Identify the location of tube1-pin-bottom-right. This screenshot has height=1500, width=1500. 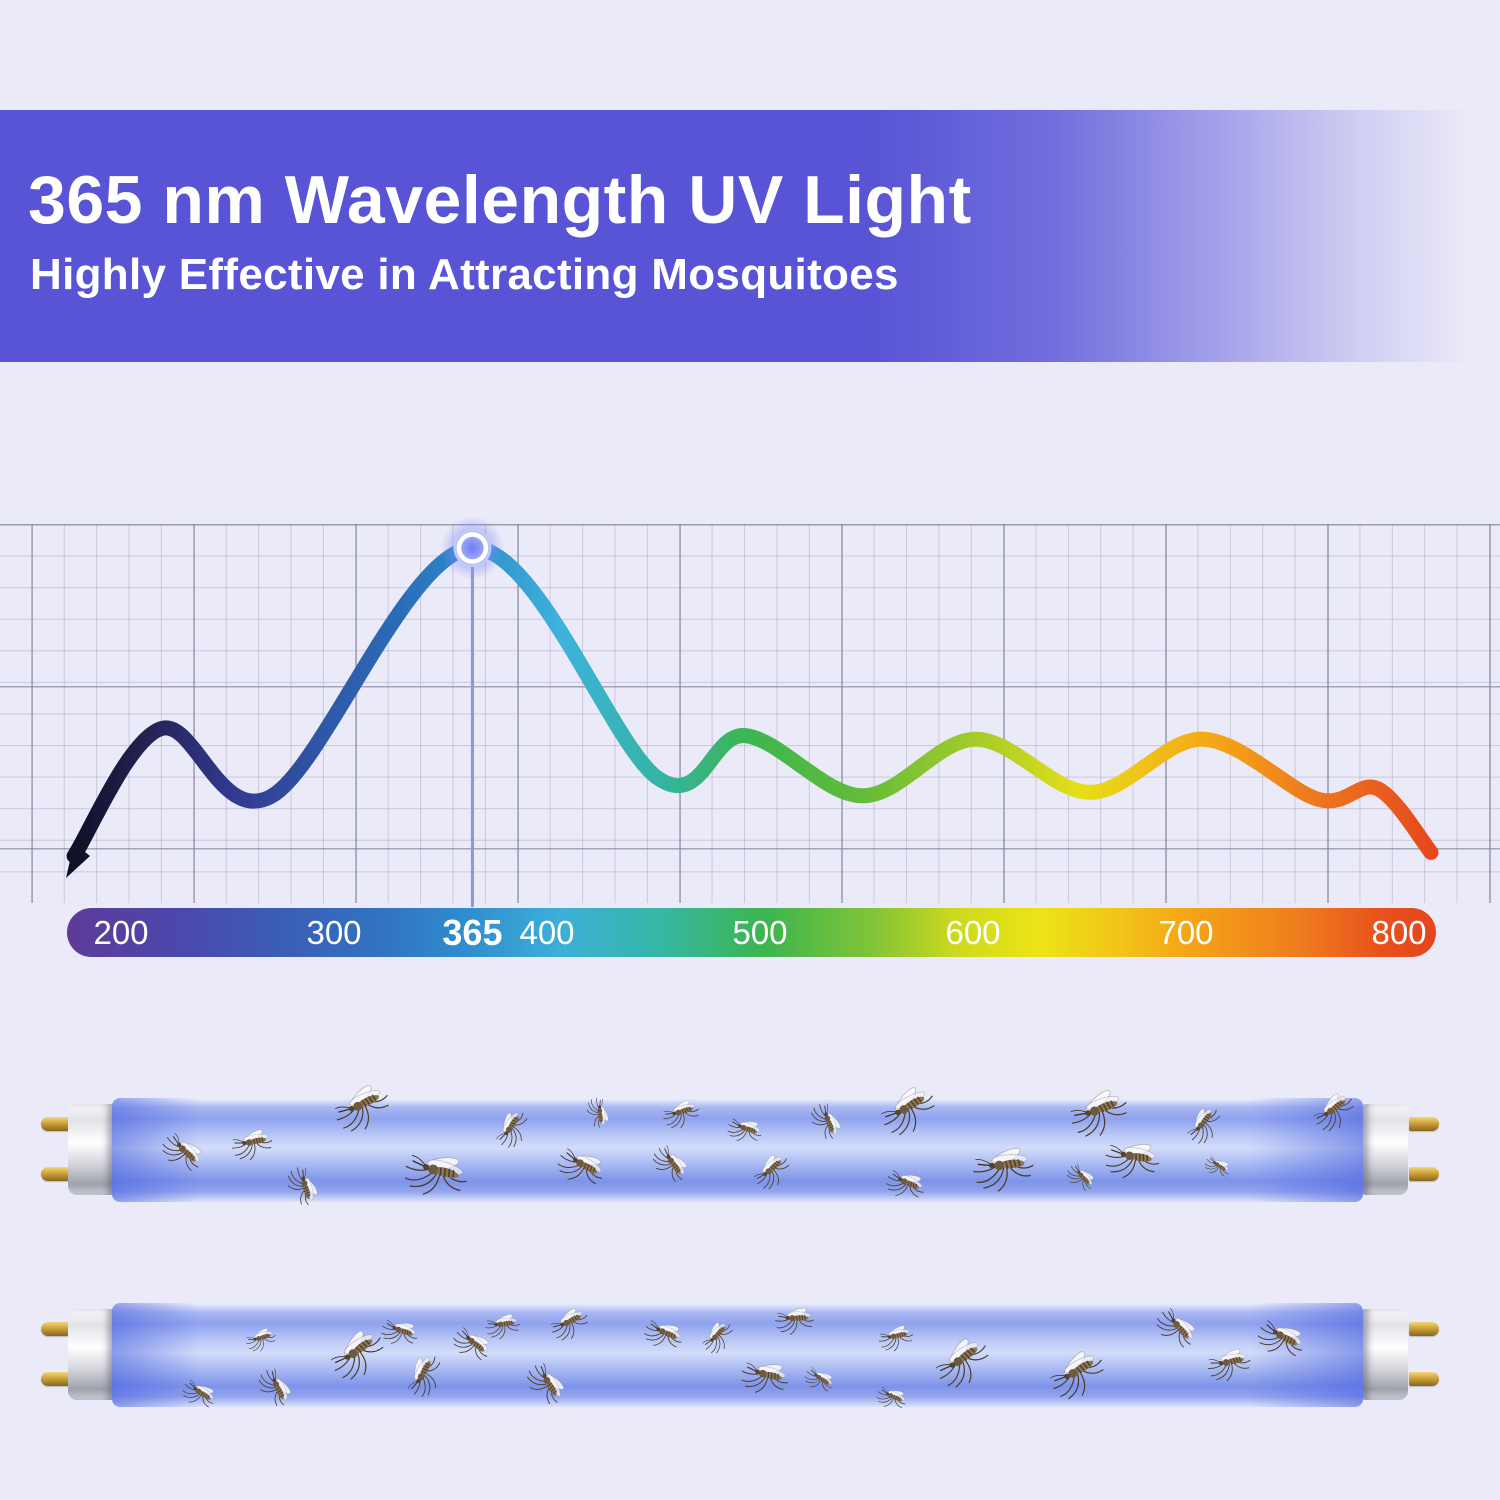
(1424, 1174).